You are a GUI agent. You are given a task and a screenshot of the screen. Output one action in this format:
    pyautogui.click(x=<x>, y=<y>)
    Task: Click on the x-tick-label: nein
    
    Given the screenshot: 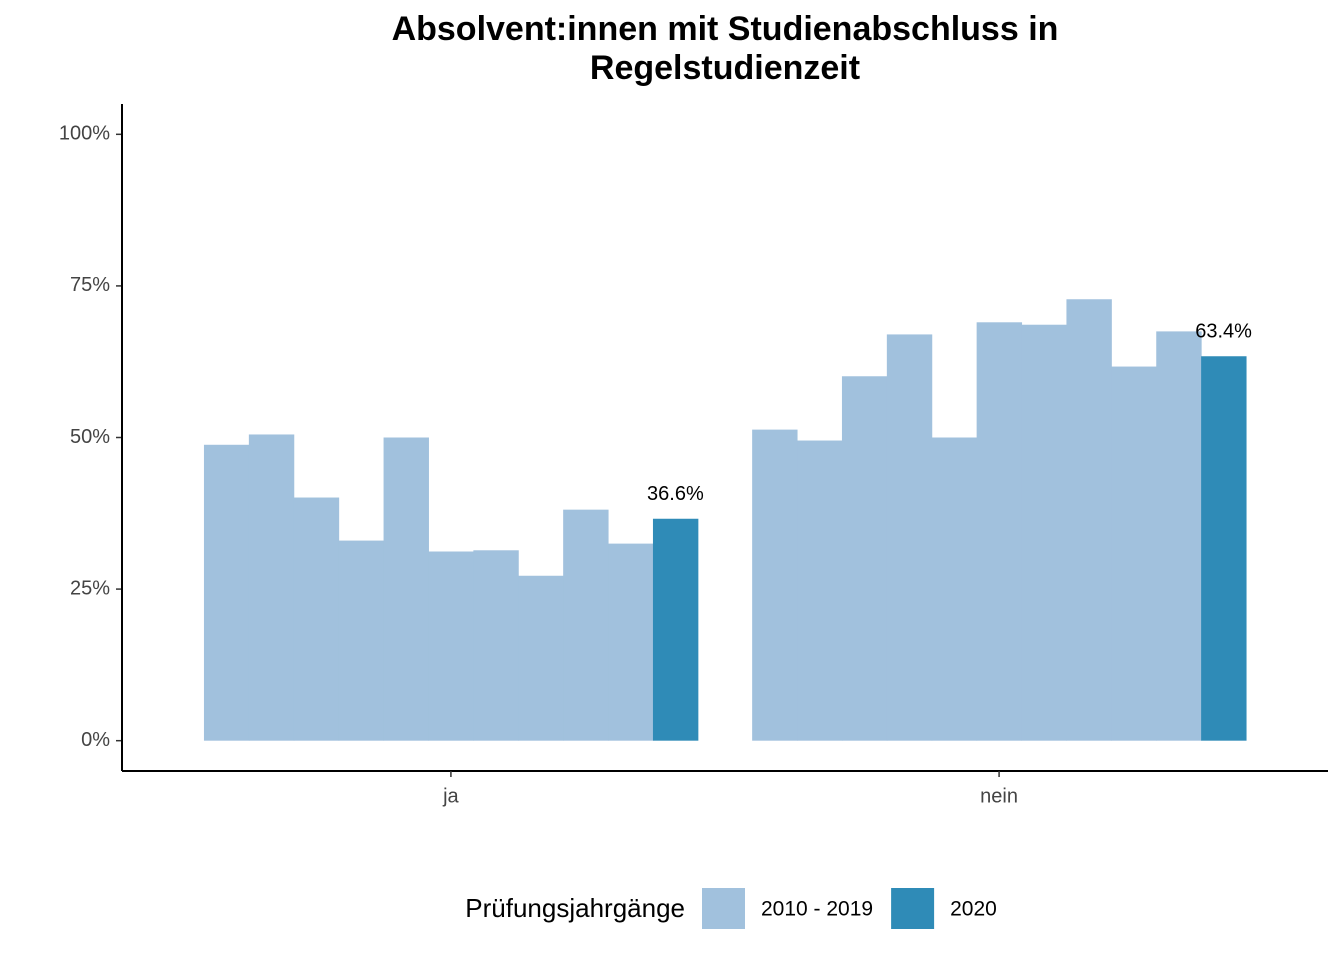 What is the action you would take?
    pyautogui.click(x=999, y=796)
    